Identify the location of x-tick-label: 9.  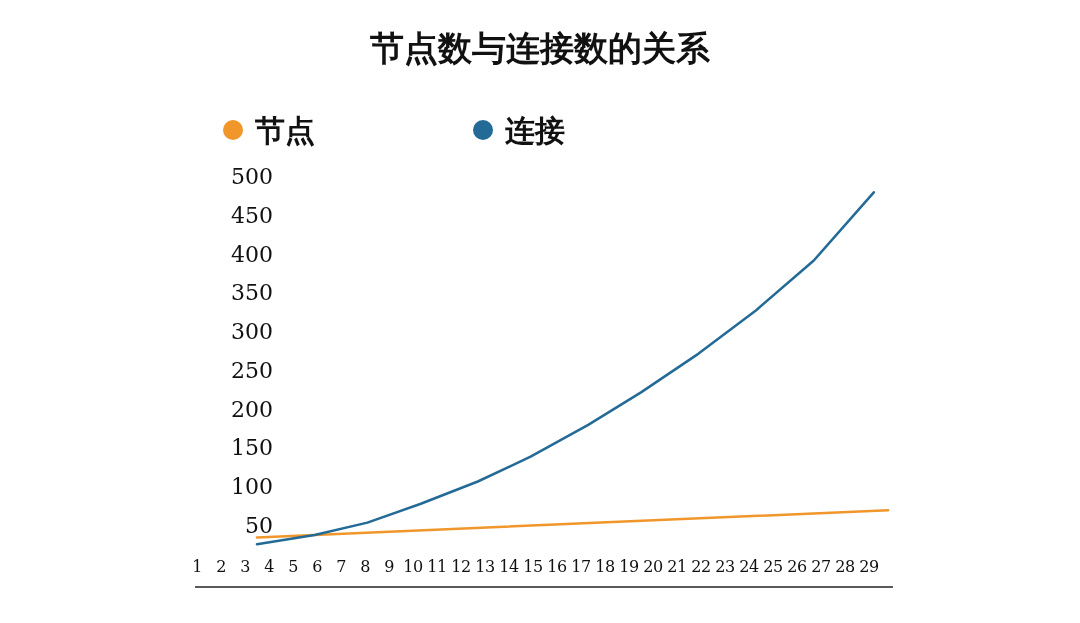
(389, 566).